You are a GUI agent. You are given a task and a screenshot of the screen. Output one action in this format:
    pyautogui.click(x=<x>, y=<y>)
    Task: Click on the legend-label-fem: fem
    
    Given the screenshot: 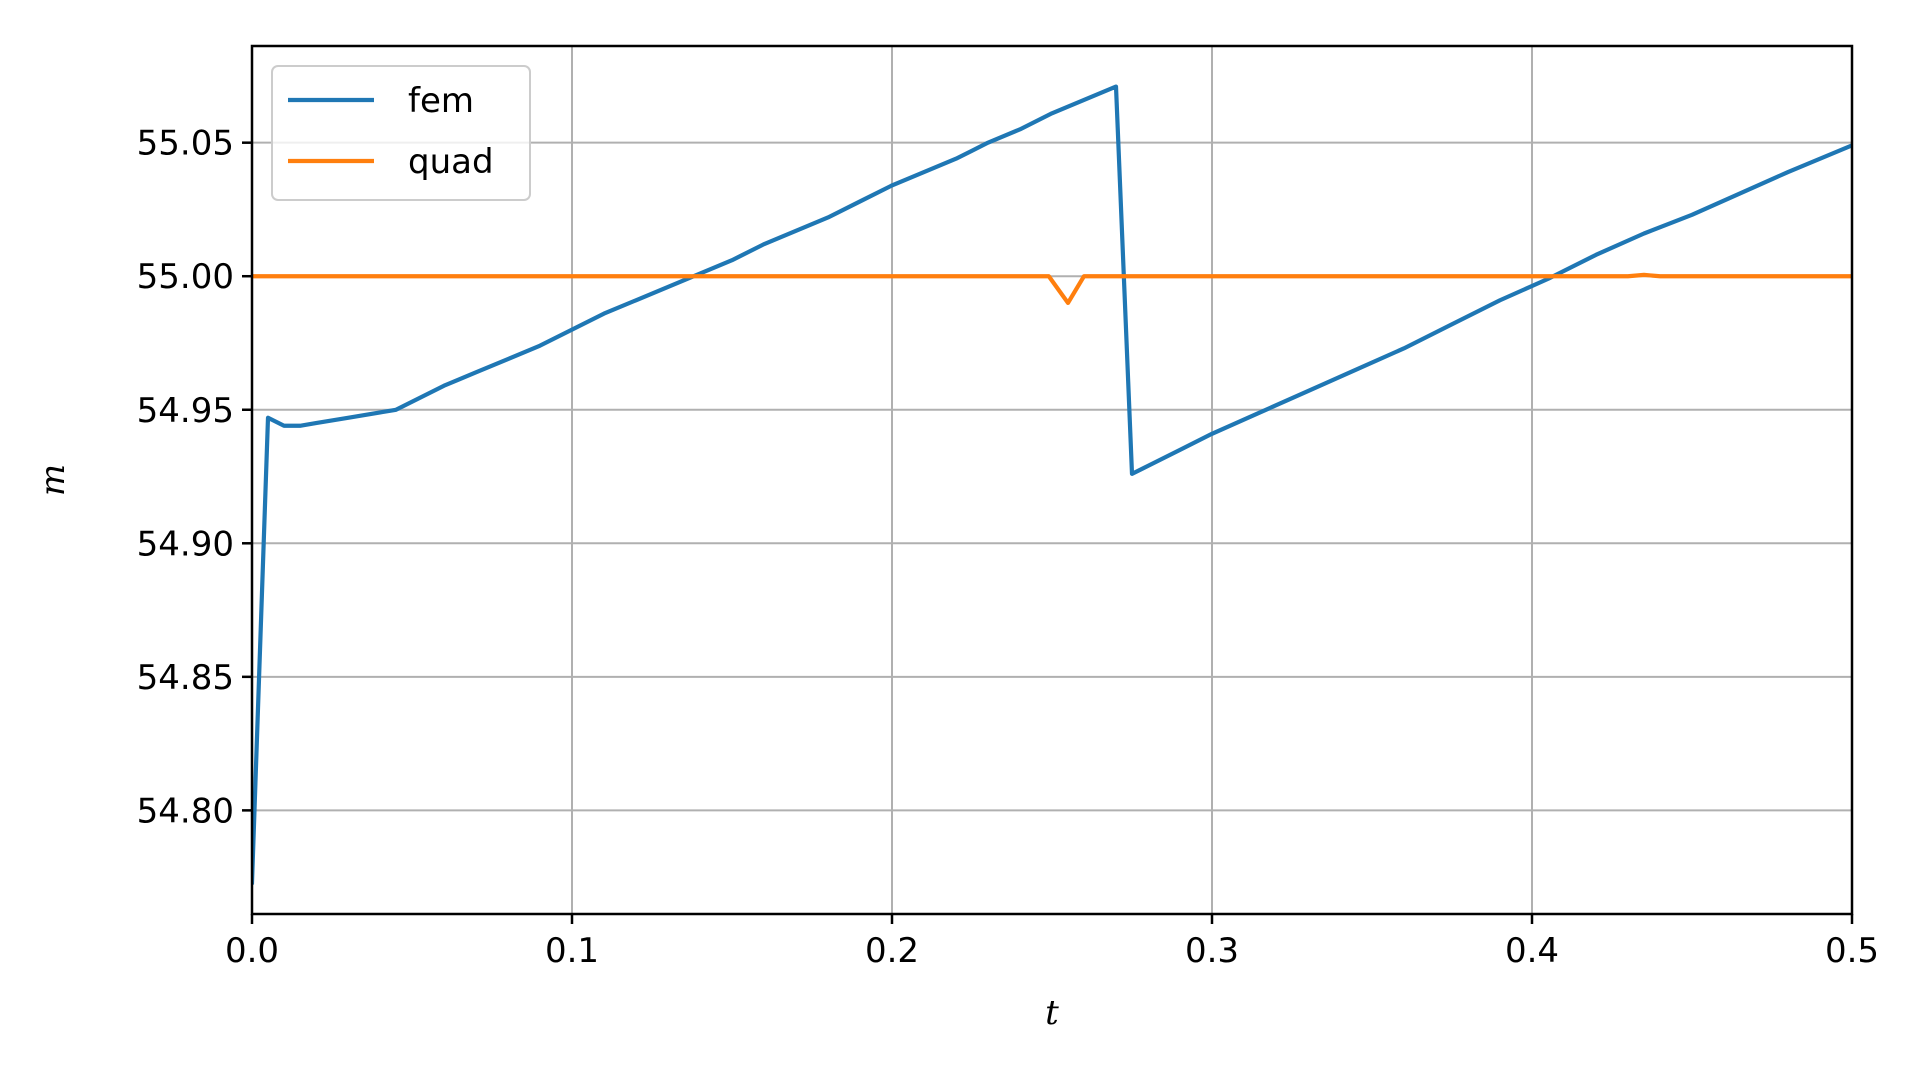 What is the action you would take?
    pyautogui.click(x=441, y=101)
    